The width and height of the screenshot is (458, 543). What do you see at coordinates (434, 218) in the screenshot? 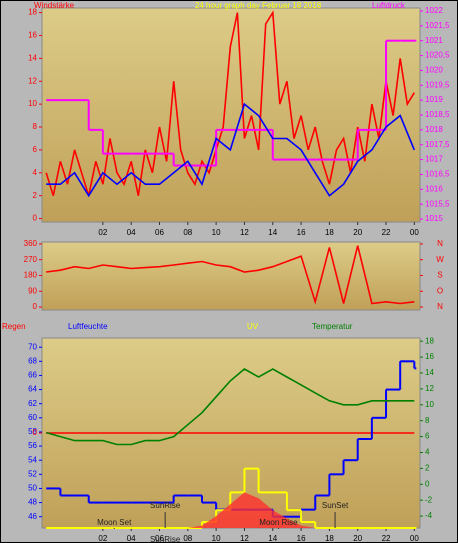
I see `y2-tick-label: 1015` at bounding box center [434, 218].